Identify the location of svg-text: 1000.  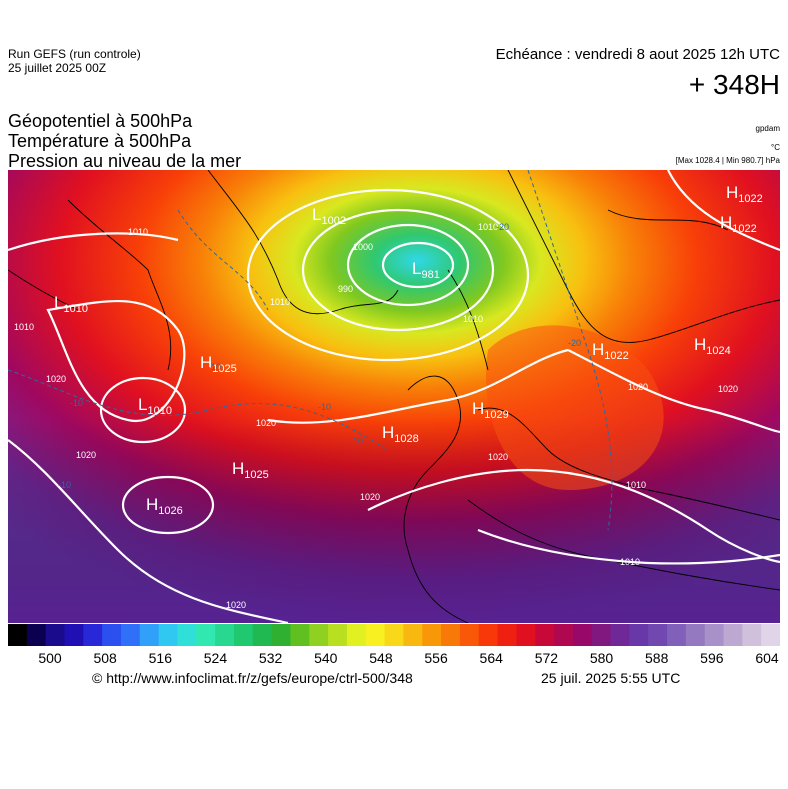
(363, 247).